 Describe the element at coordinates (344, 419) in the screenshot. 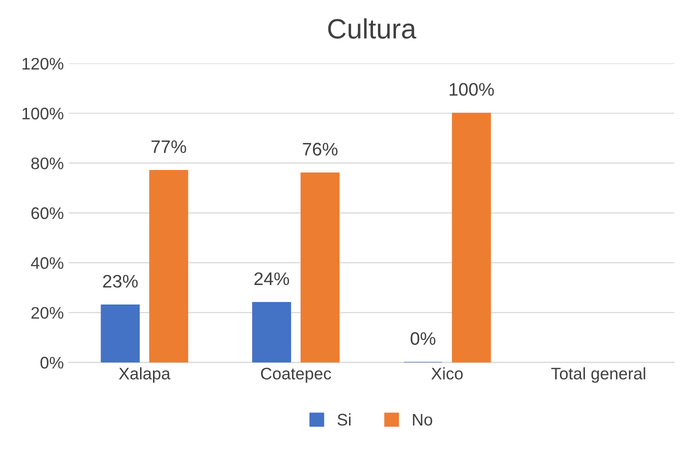

I see `legend-label: Si` at that location.